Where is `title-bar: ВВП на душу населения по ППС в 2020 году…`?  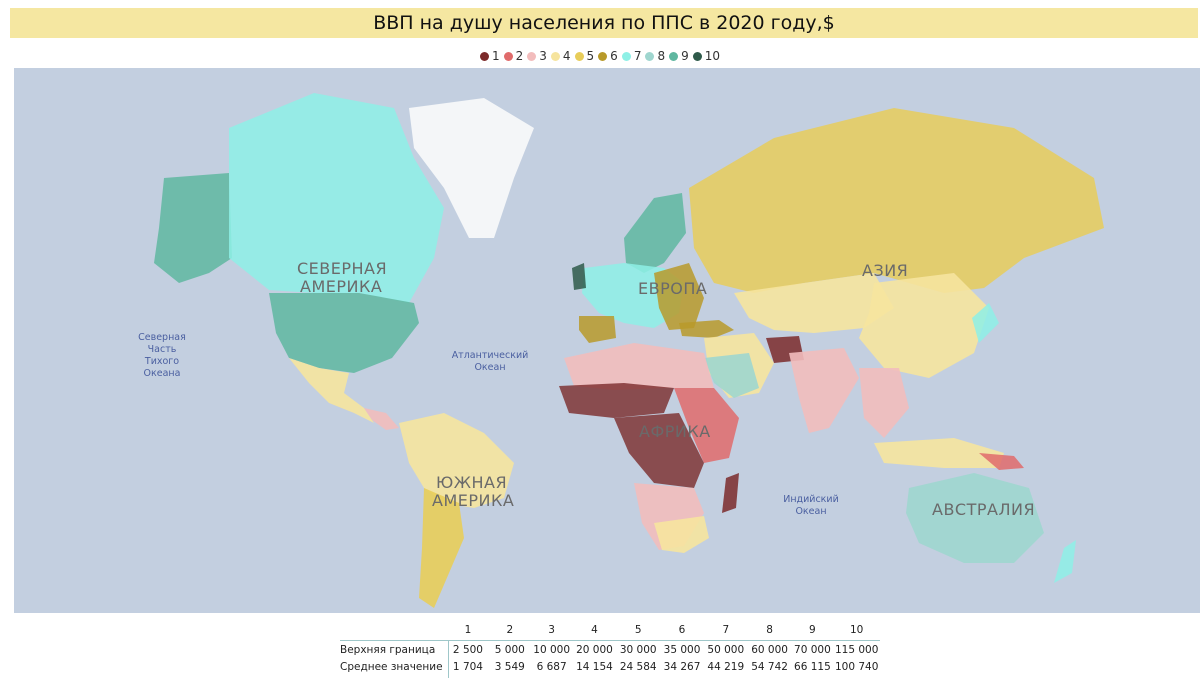
title-bar: ВВП на душу населения по ППС в 2020 году… is located at coordinates (604, 23).